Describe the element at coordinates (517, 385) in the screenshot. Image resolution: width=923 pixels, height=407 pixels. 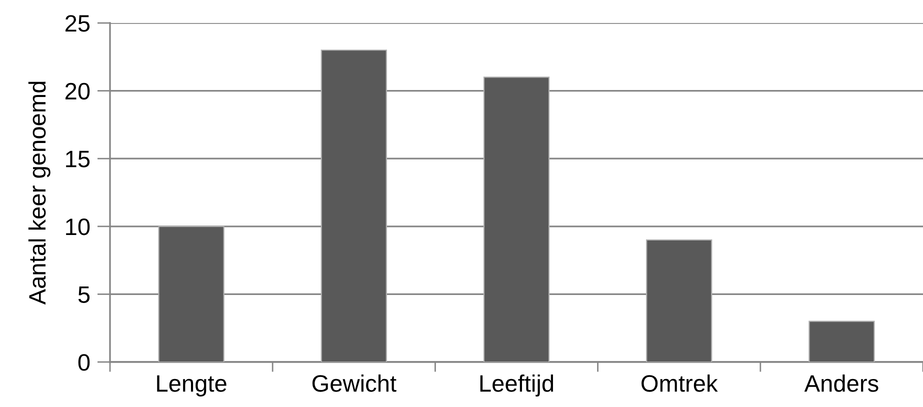
I see `x-tick-label: Leeftijd` at that location.